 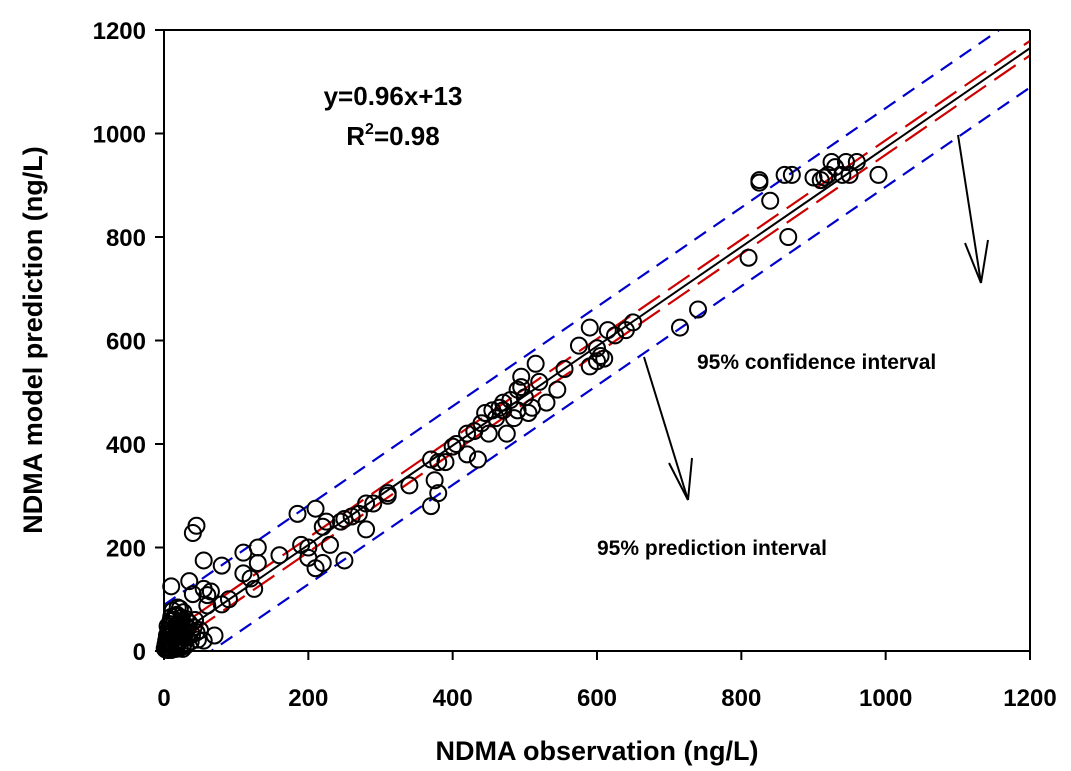 What do you see at coordinates (597, 698) in the screenshot?
I see `x-tick-label: 600` at bounding box center [597, 698].